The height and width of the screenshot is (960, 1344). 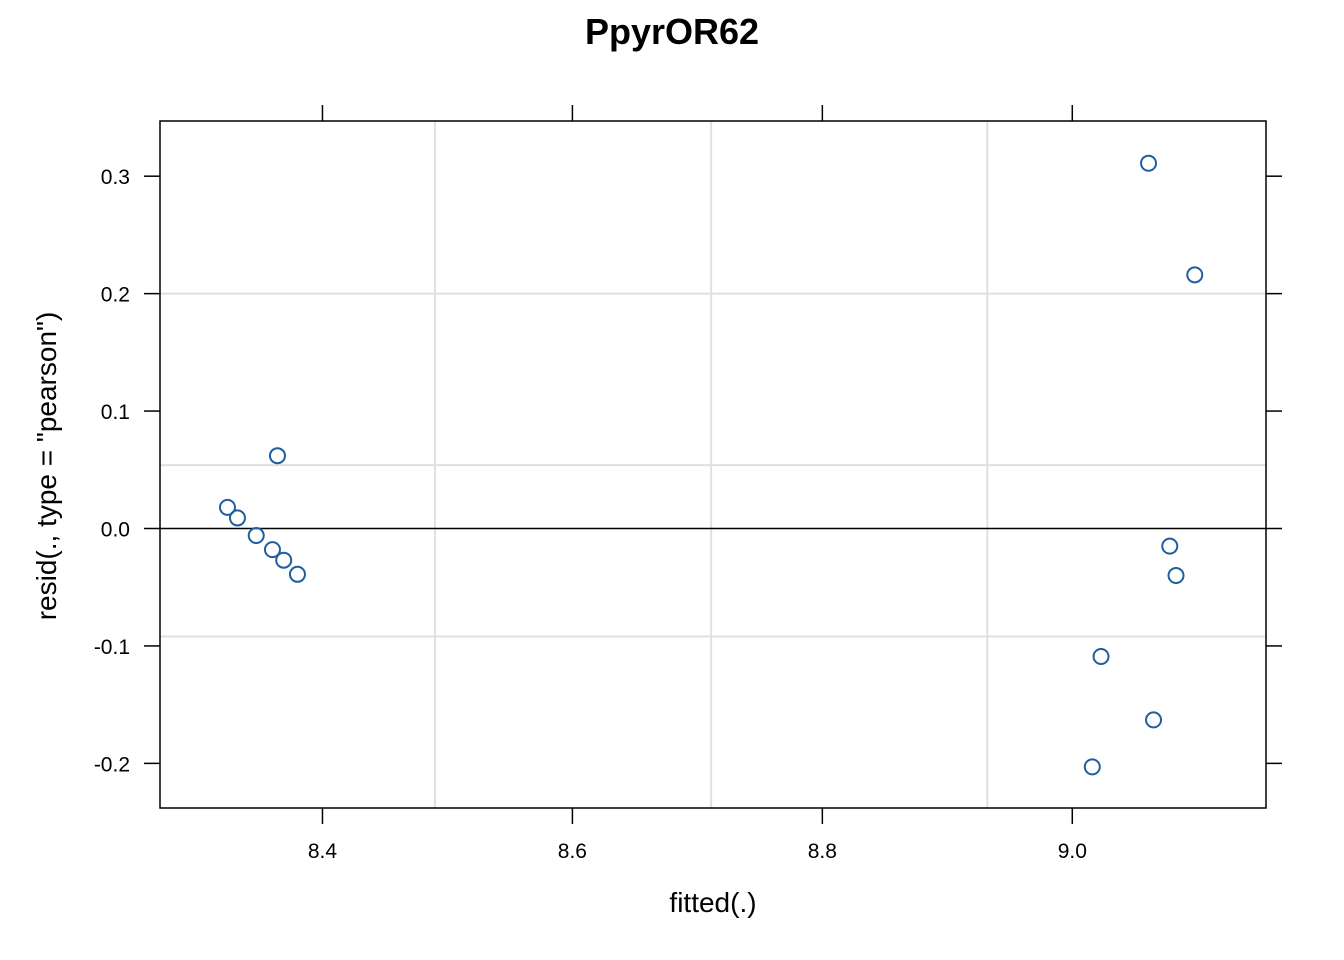 What do you see at coordinates (112, 647) in the screenshot?
I see `y-tick-label-1: -0.1` at bounding box center [112, 647].